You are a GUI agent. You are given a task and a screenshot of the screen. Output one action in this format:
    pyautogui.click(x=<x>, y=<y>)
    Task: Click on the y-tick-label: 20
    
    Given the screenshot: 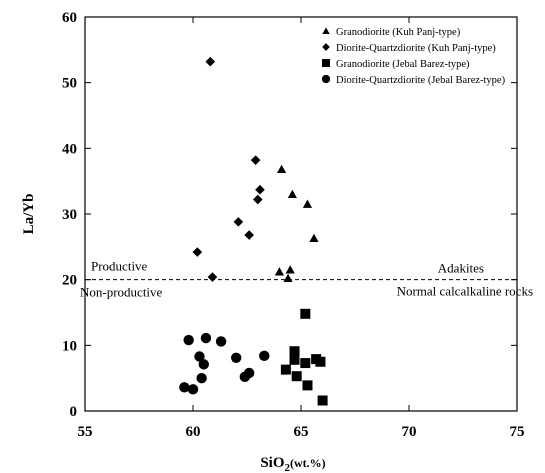 What is the action you would take?
    pyautogui.click(x=69, y=281)
    